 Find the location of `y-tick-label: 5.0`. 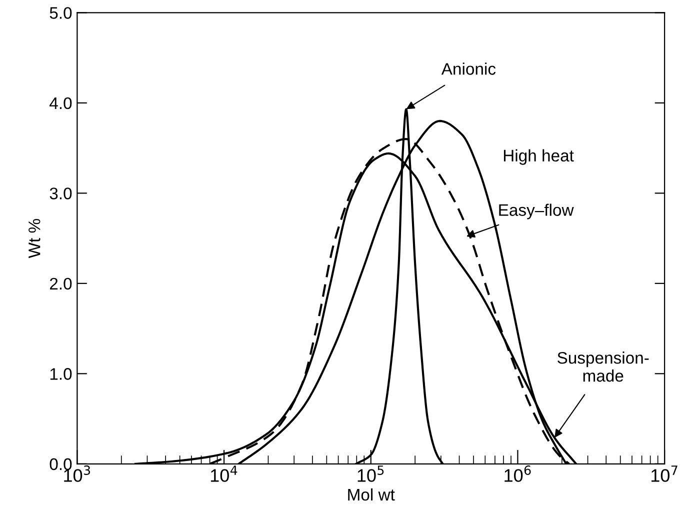

y-tick-label: 5.0 is located at coordinates (61, 13).